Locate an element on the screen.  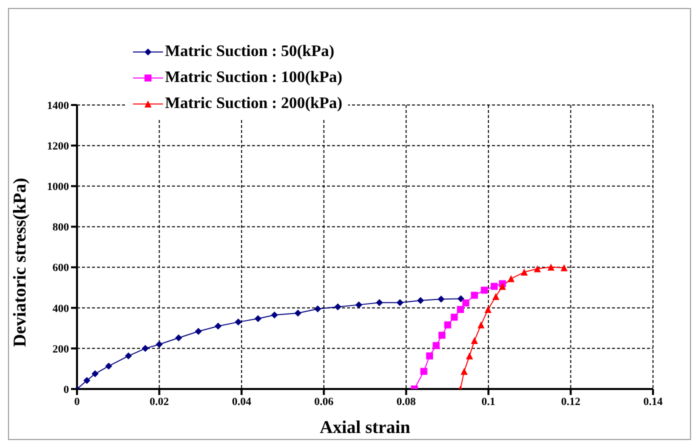
y-tick-label: 400 is located at coordinates (61, 308).